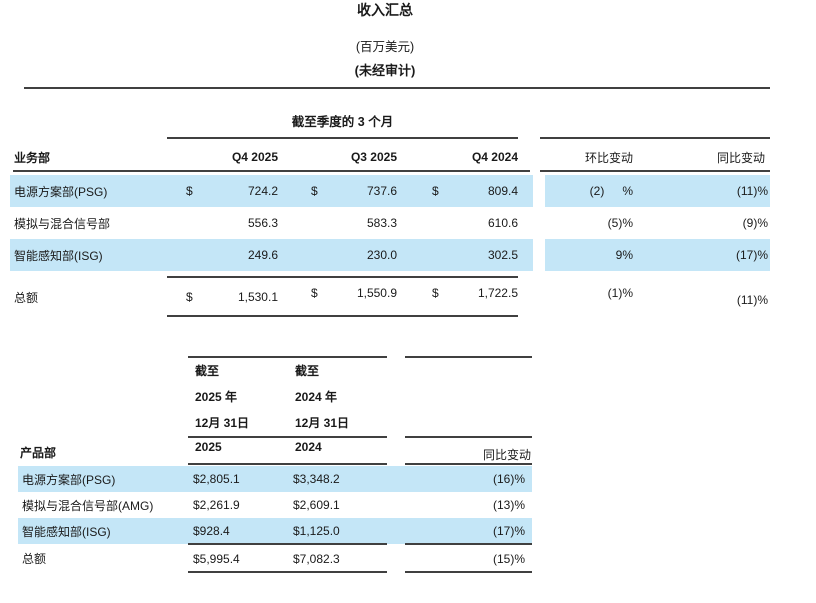 Image resolution: width=816 pixels, height=603 pixels. Describe the element at coordinates (216, 505) in the screenshot. I see `fy2025-value: $2,261.9` at that location.